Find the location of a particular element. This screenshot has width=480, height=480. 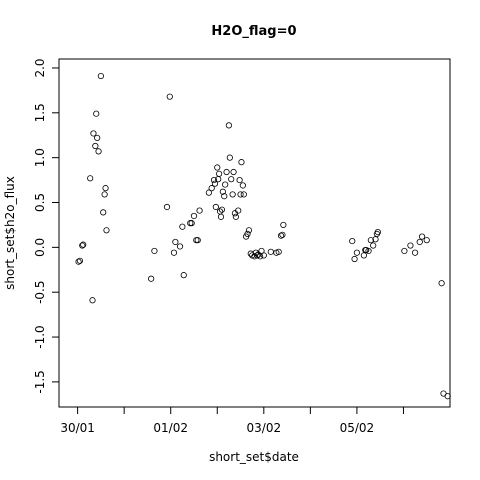

y-tick-label: -0.5 is located at coordinates (40, 291).